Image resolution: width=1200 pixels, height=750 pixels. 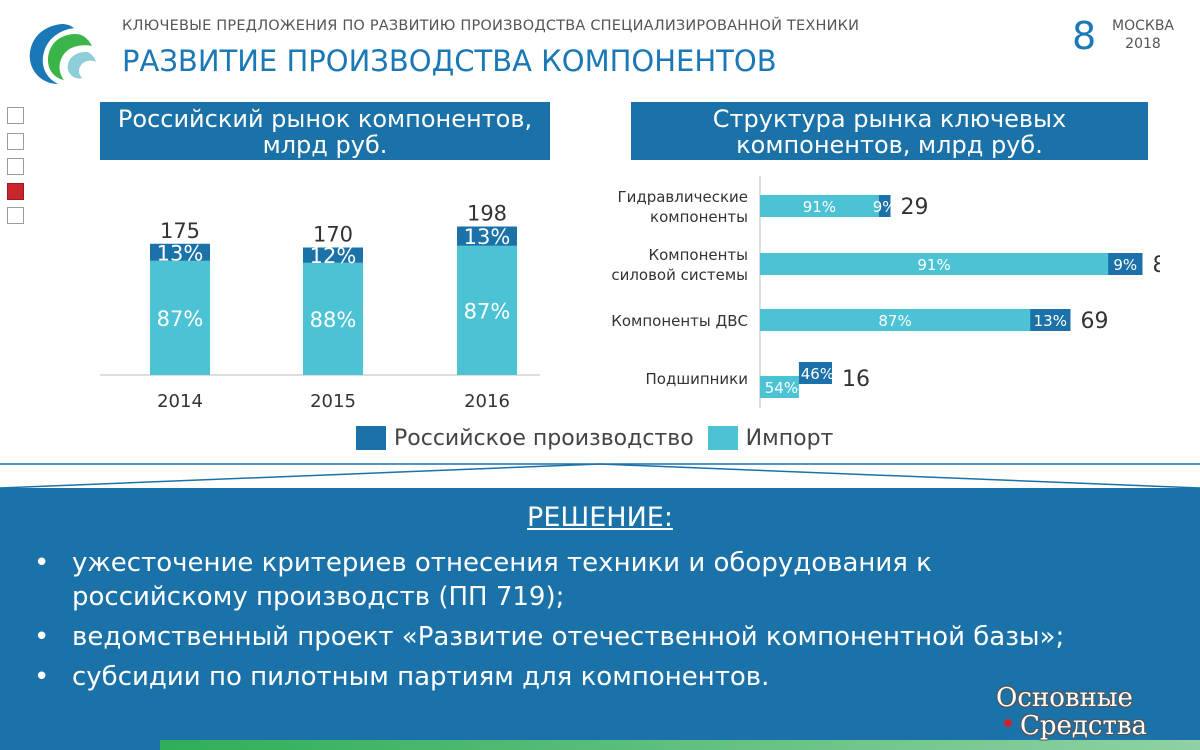 I want to click on page-number: 8, so click(x=1084, y=36).